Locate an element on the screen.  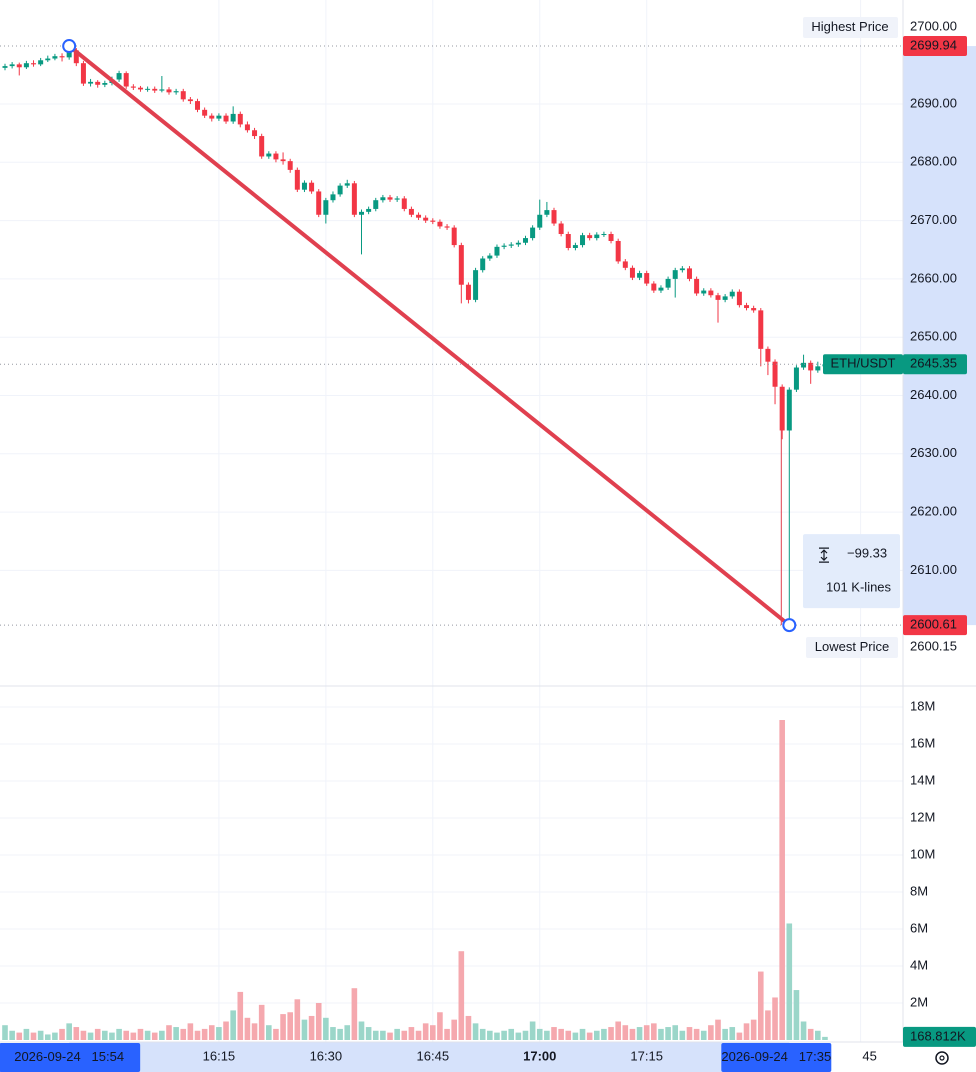
lowest-price: 2600.15 is located at coordinates (933, 645).